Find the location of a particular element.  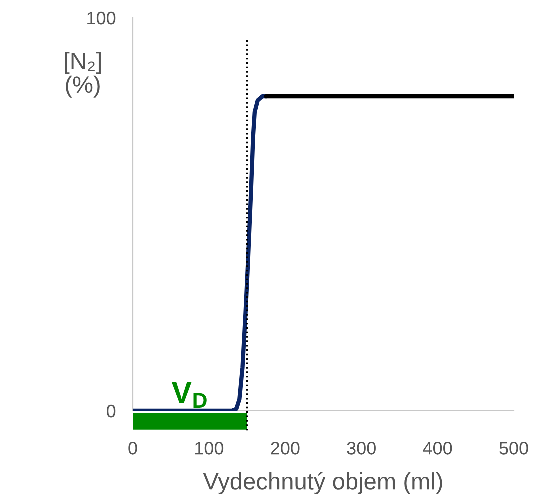

x-axis-title: Vydechnutý objem (ml) is located at coordinates (322, 483).